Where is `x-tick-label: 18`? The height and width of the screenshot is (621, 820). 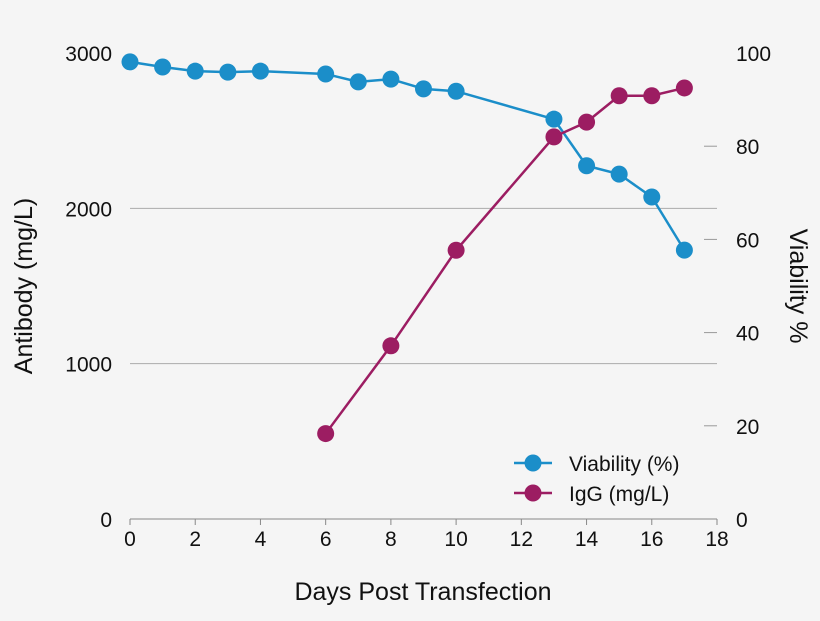
x-tick-label: 18 is located at coordinates (716, 539).